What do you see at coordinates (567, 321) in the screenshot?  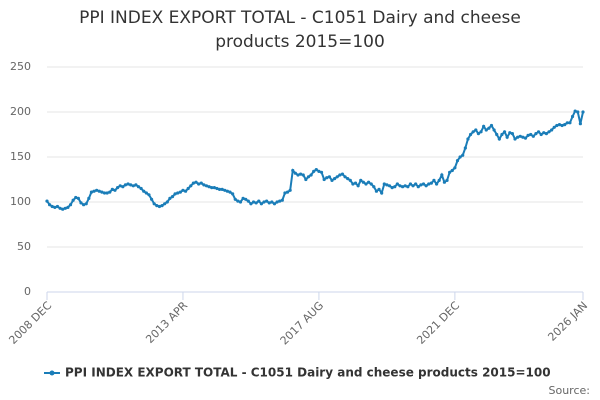 I see `x-tick-label: 2026 JAN` at bounding box center [567, 321].